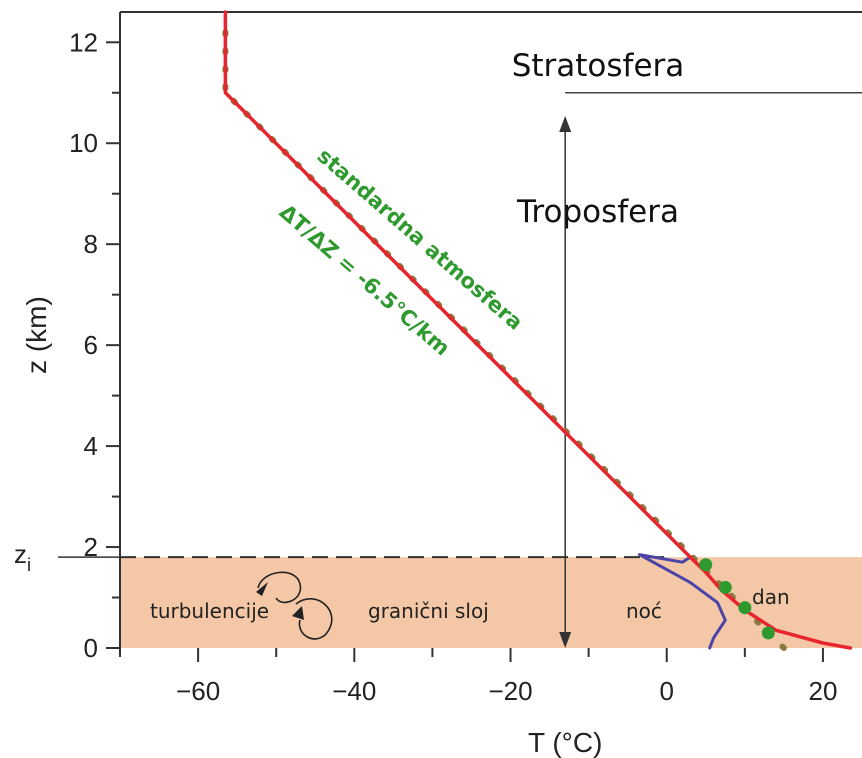 This screenshot has width=862, height=758. Describe the element at coordinates (91, 547) in the screenshot. I see `y-tick-label: 2` at that location.